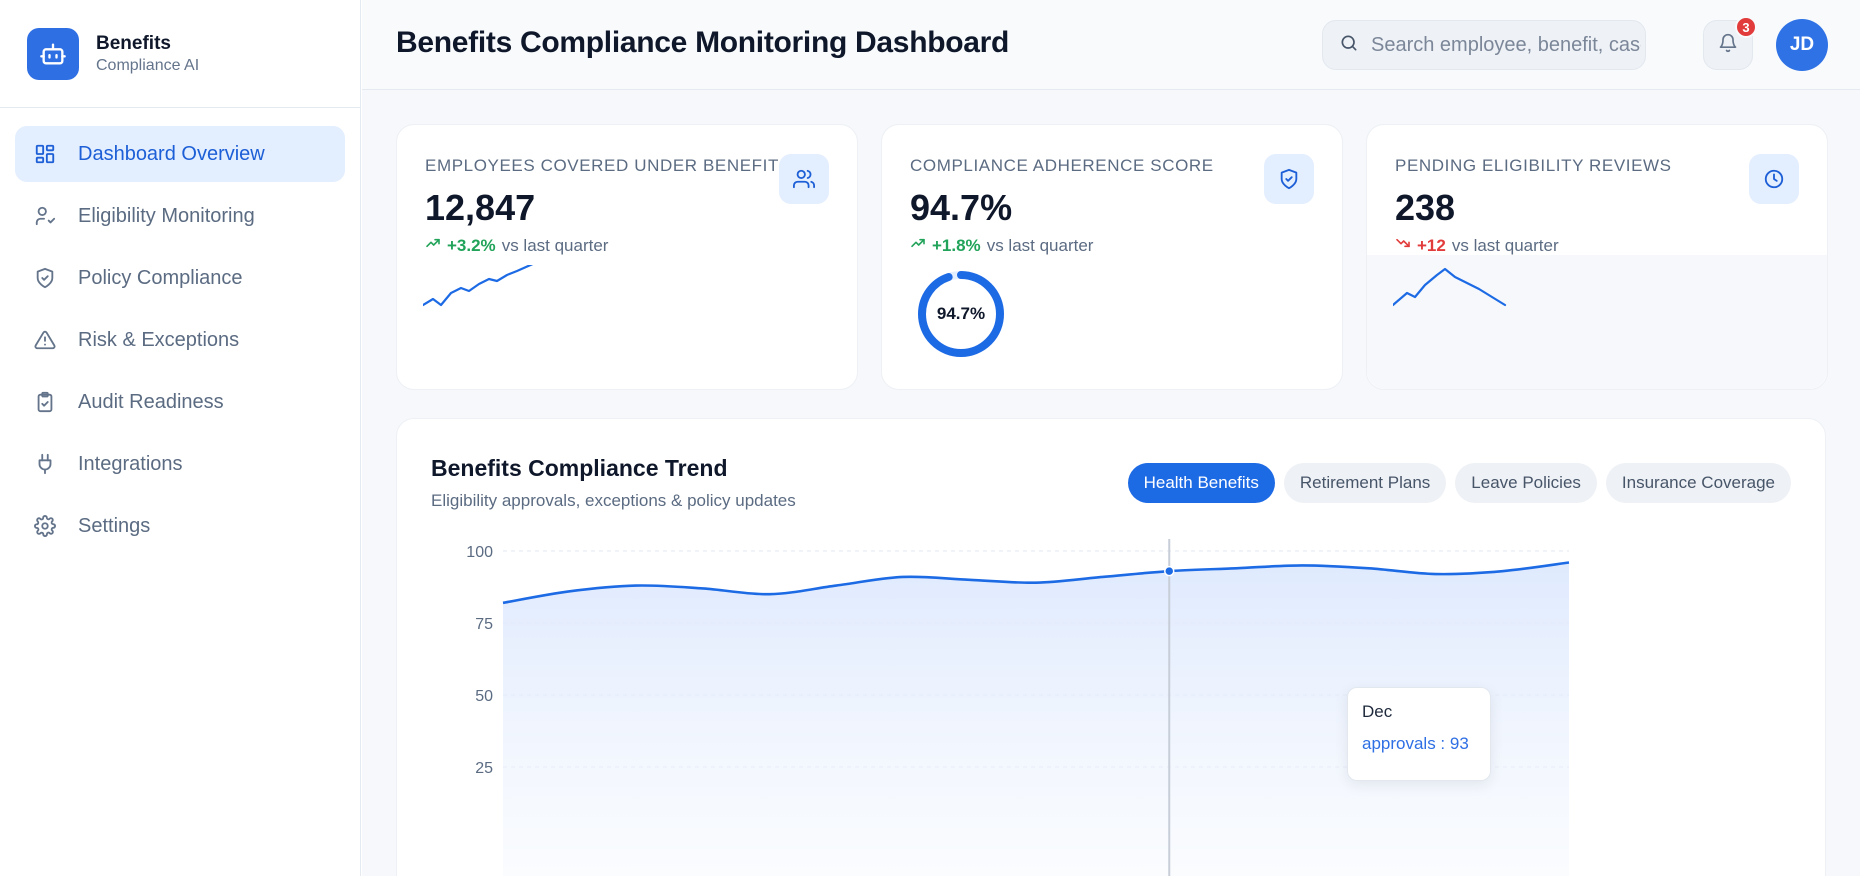 This screenshot has height=876, width=1860. Describe the element at coordinates (1728, 45) in the screenshot. I see `bell-icon` at that location.